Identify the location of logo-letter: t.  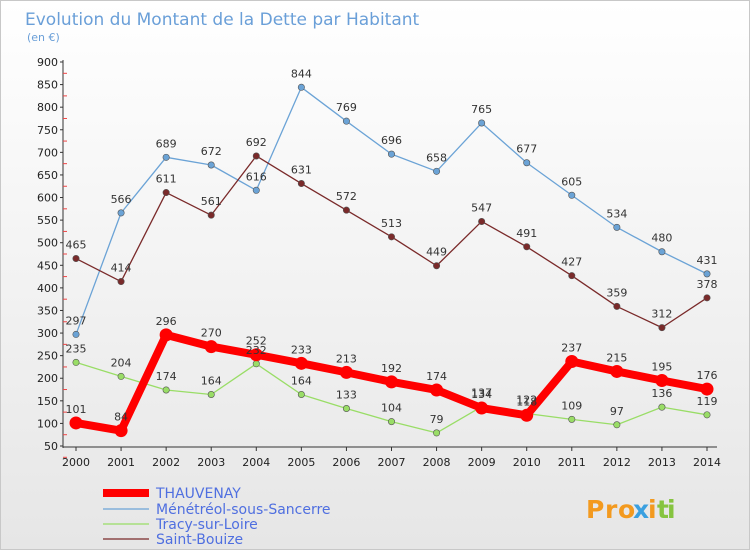
(663, 509).